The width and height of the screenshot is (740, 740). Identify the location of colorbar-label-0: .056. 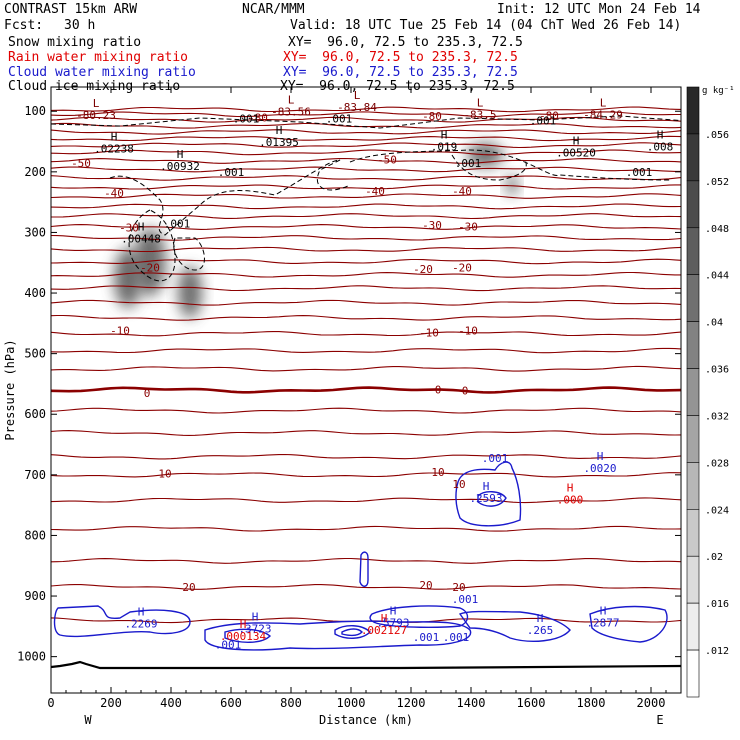
(717, 135).